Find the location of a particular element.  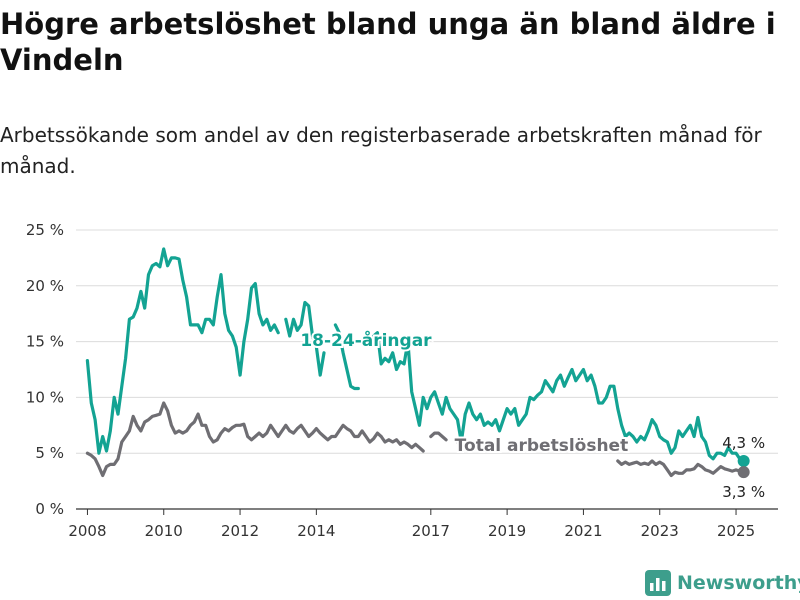

bar-chart-icon is located at coordinates (658, 583).